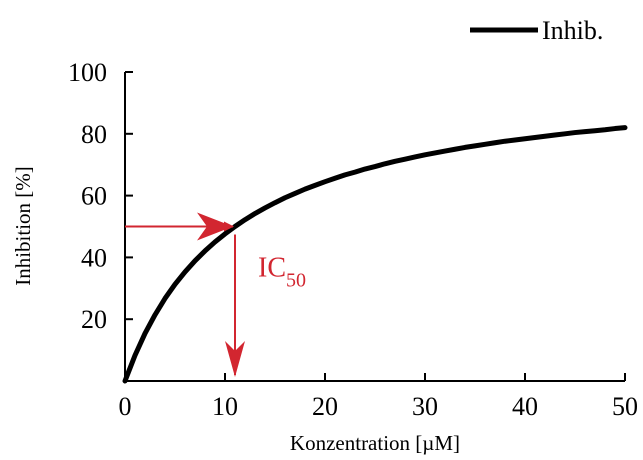 This screenshot has width=643, height=460. Describe the element at coordinates (572, 30) in the screenshot. I see `legend-label: Inhib.` at that location.